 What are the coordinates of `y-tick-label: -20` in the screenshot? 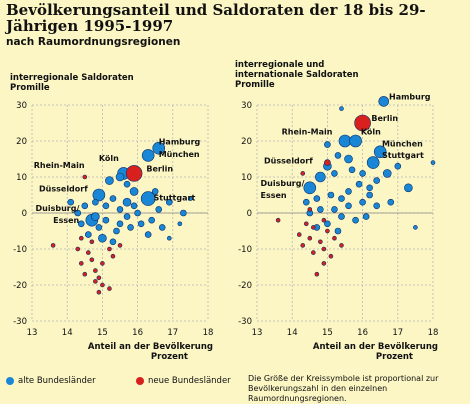 It's located at (245, 286).